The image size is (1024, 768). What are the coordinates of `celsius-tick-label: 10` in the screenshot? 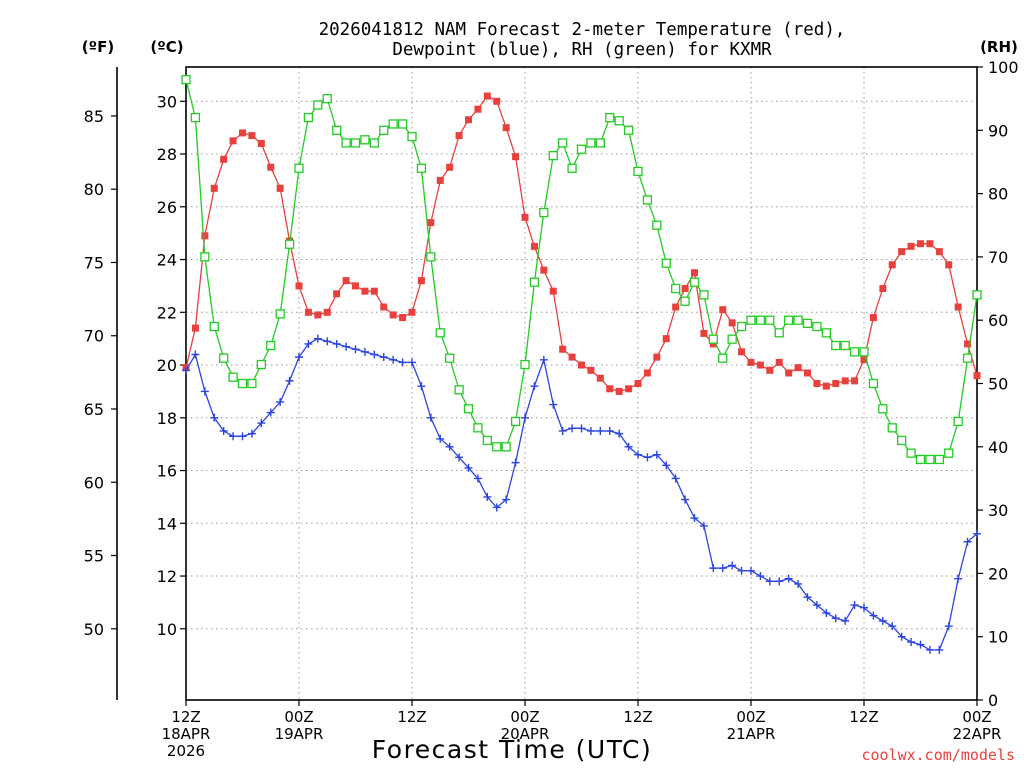 It's located at (167, 629).